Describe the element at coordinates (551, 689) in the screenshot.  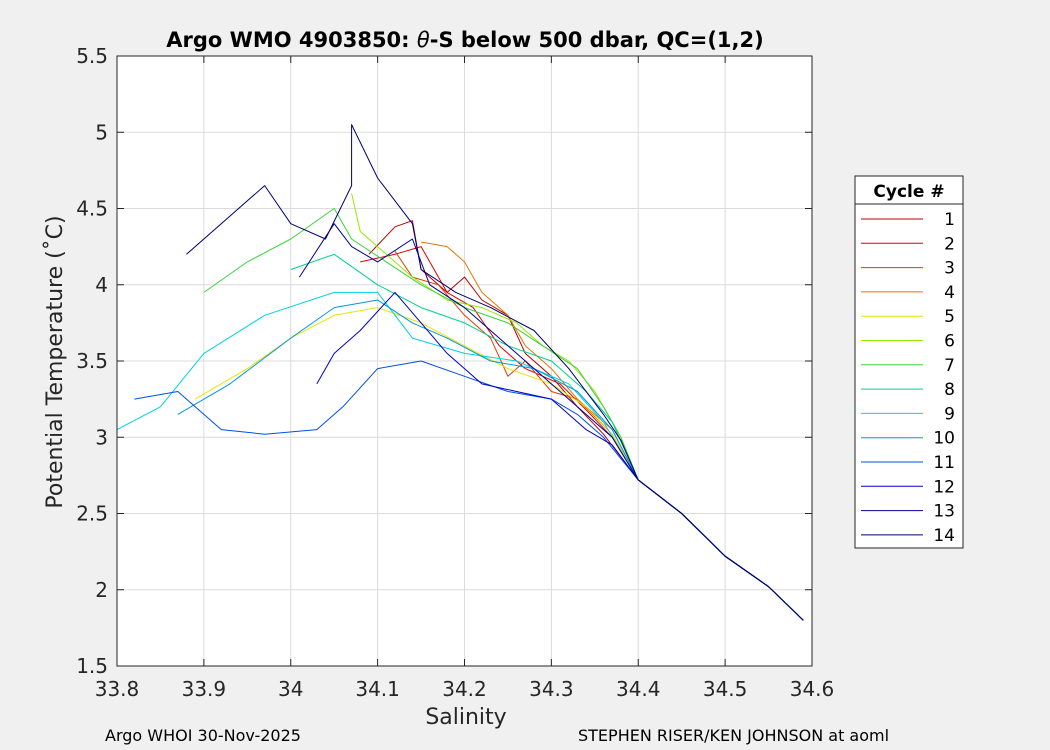
I see `x-tick-label: 34.3` at that location.